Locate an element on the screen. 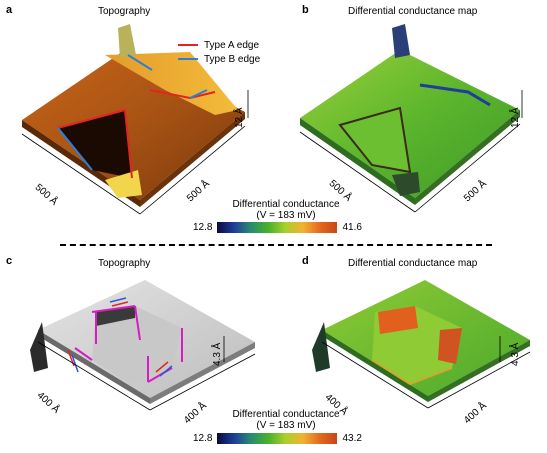 Image resolution: width=547 pixels, height=453 pixels. legend-type-b: Type B edge is located at coordinates (219, 59).